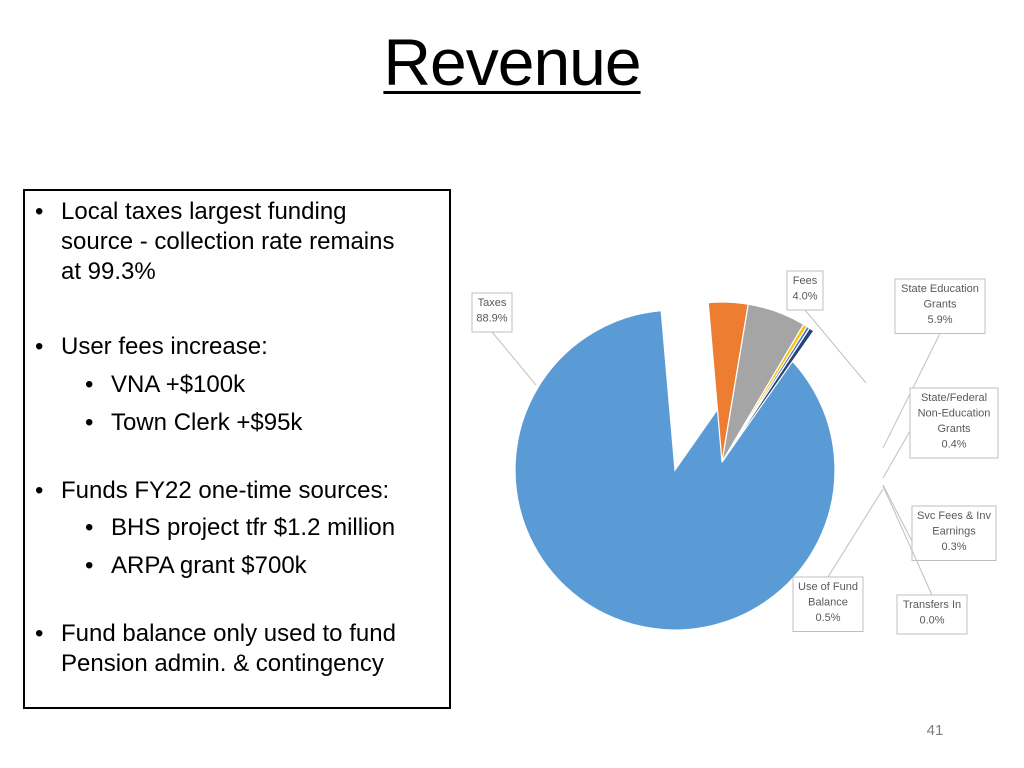 This screenshot has width=1024, height=768. I want to click on sub-bullet-town-clerk: • Town Clerk +$95k, so click(268, 423).